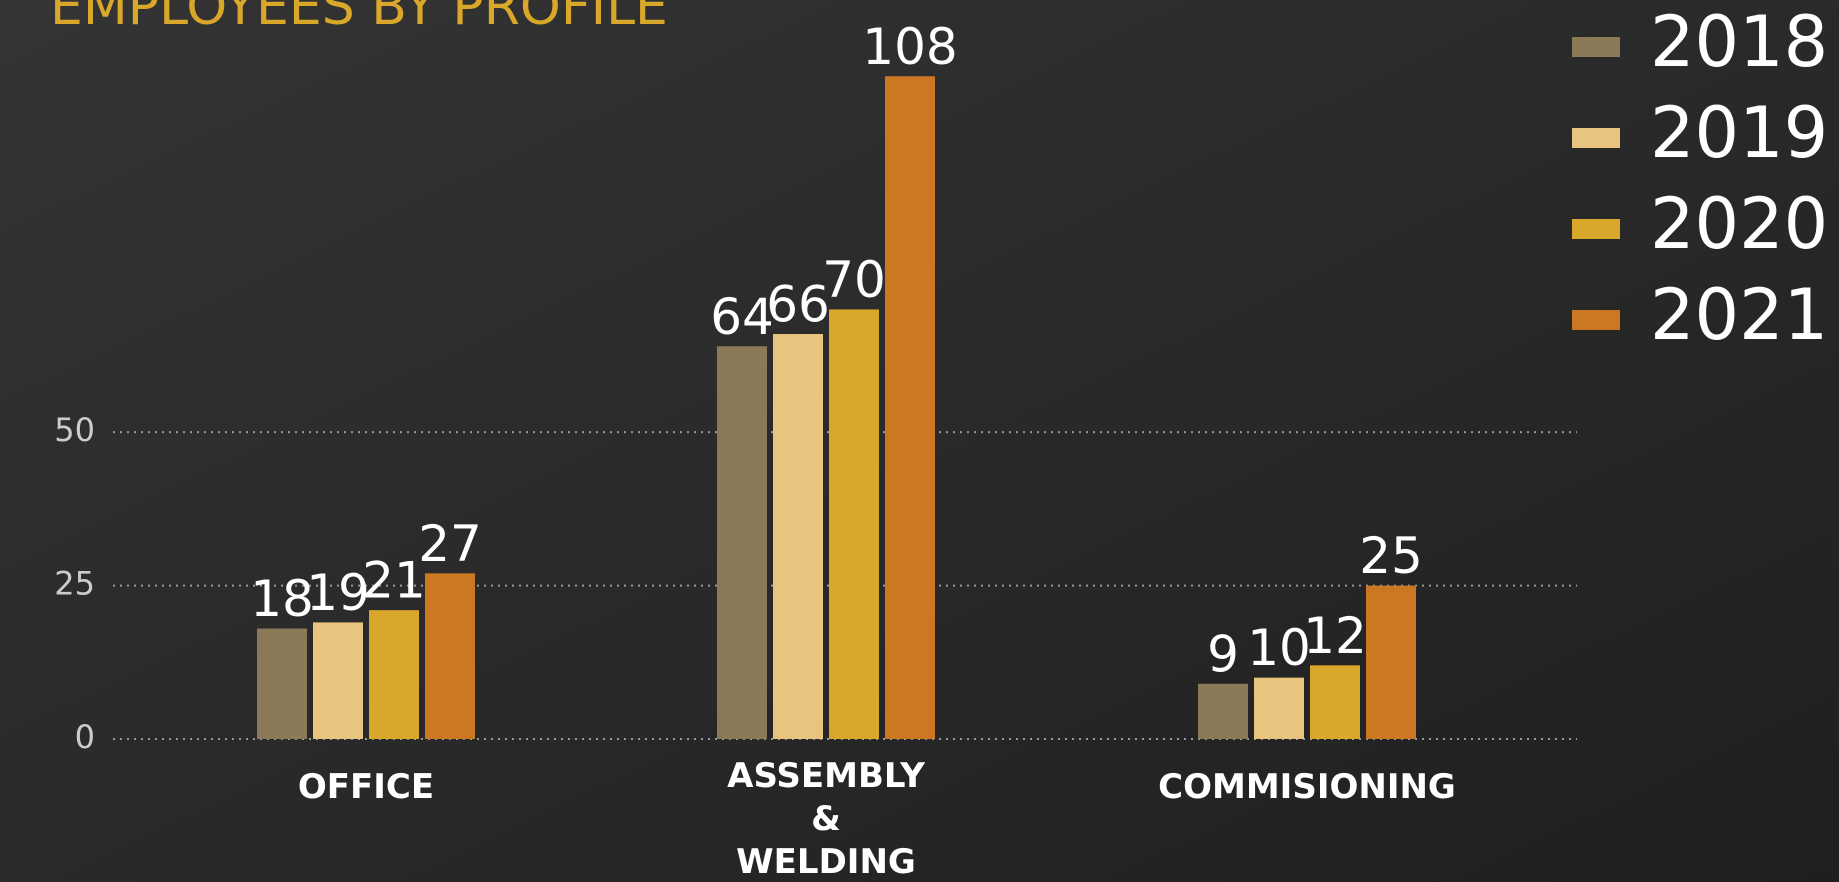 This screenshot has width=1839, height=882. I want to click on legend-label: 2020, so click(1739, 224).